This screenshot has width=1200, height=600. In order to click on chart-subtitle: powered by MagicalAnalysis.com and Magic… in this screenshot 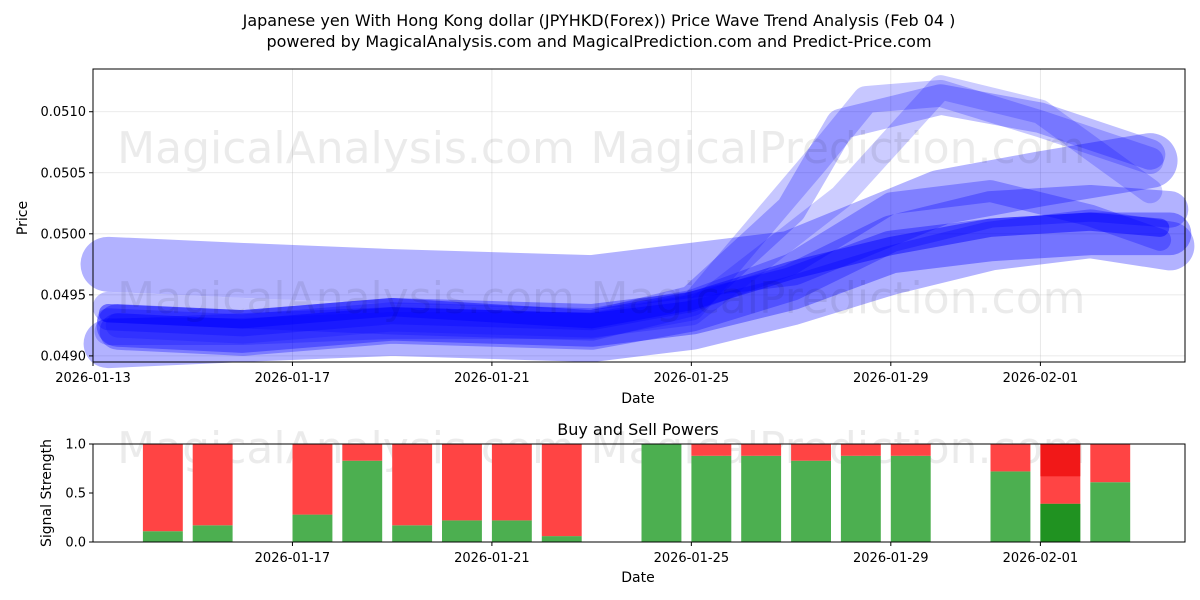, I will do `click(598, 41)`.